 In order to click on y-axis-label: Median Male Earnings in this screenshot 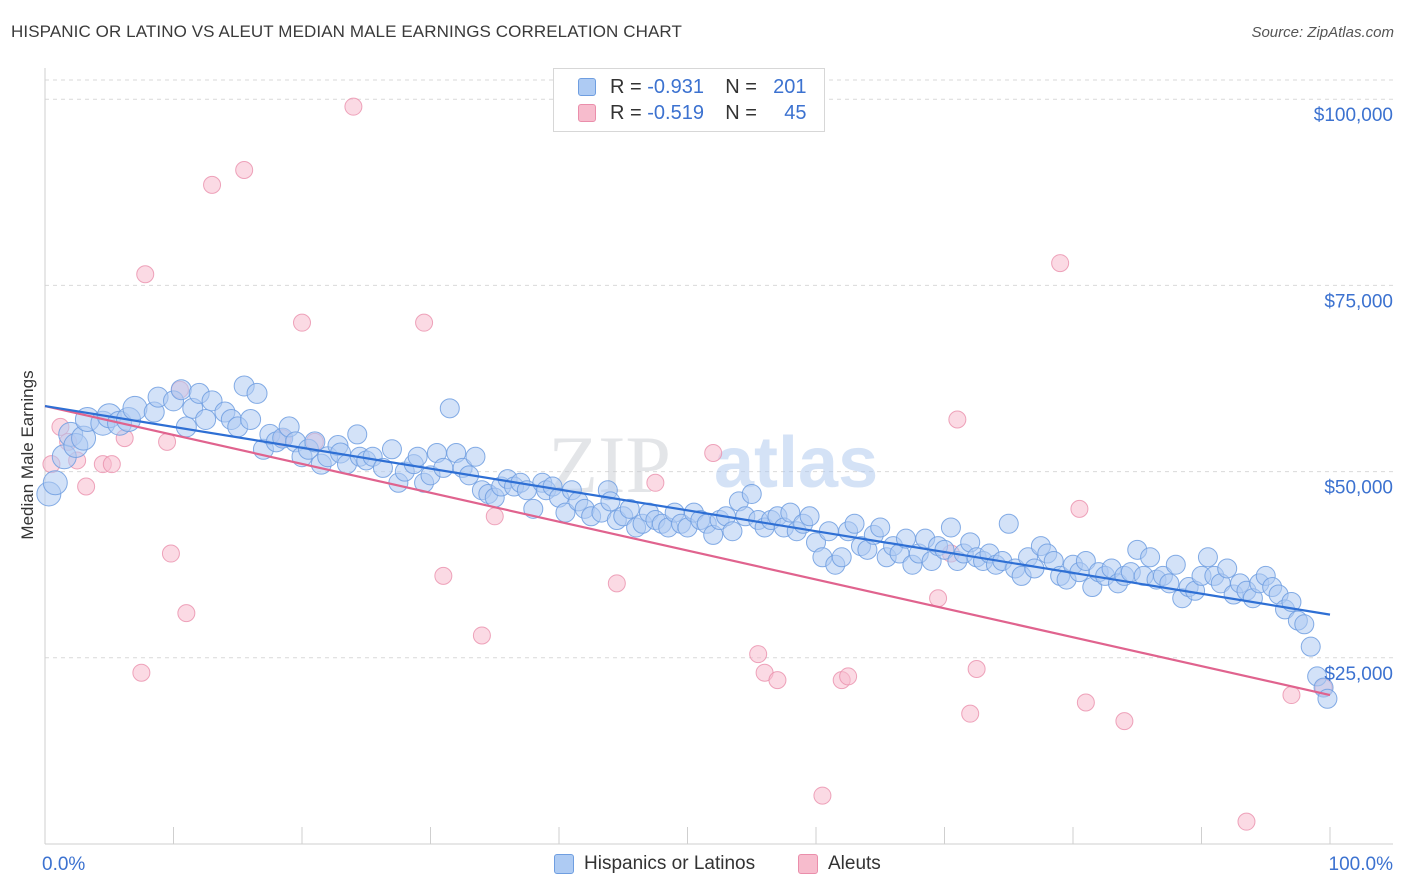, I will do `click(27, 454)`.